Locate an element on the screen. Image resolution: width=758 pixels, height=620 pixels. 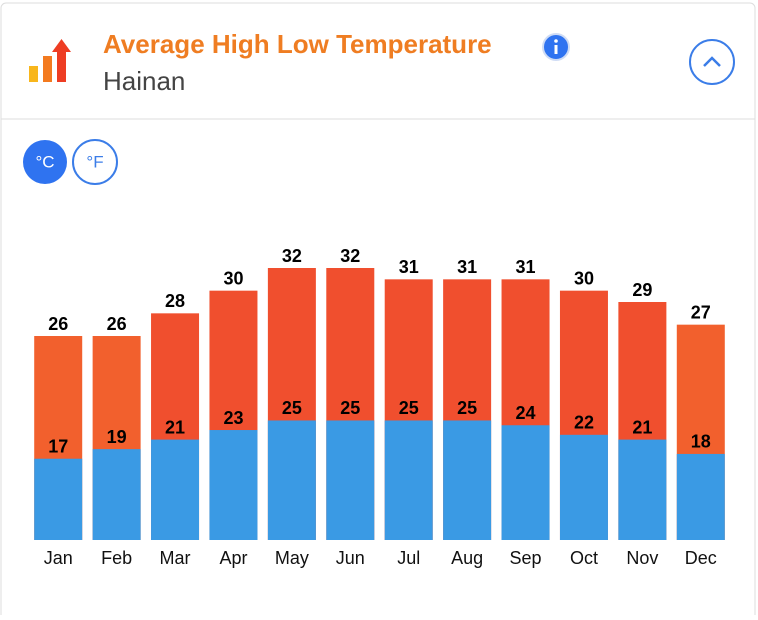
unit-c-label: °C is located at coordinates (44, 161).